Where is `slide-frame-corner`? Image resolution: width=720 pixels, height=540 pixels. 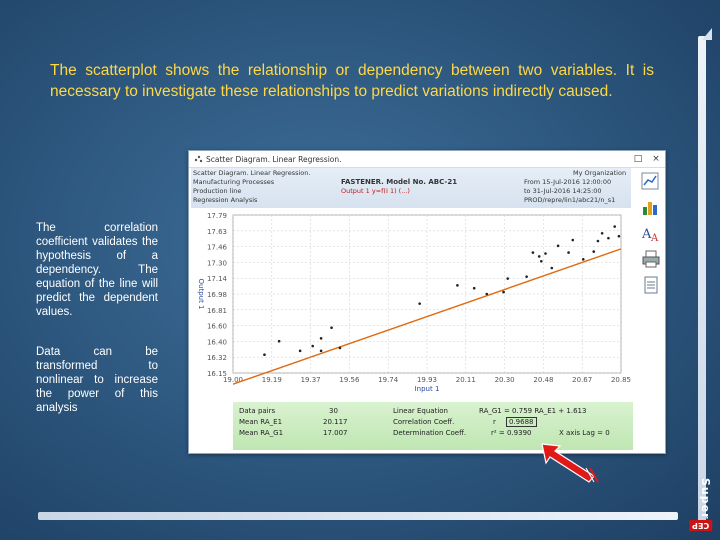
slide-frame-corner is located at coordinates (707, 34).